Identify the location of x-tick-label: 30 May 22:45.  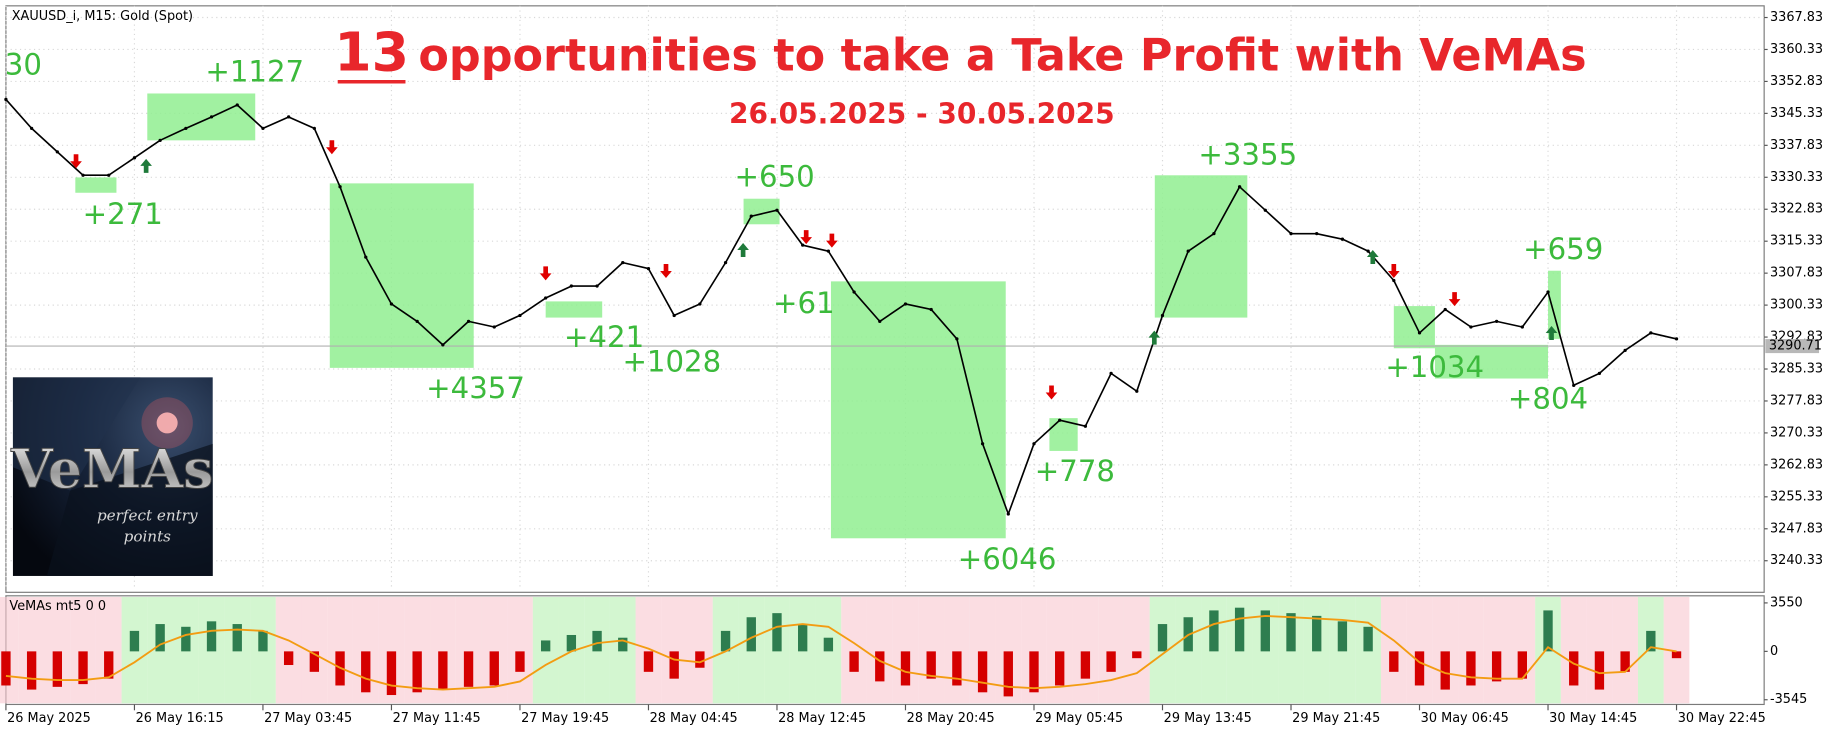
(1722, 718).